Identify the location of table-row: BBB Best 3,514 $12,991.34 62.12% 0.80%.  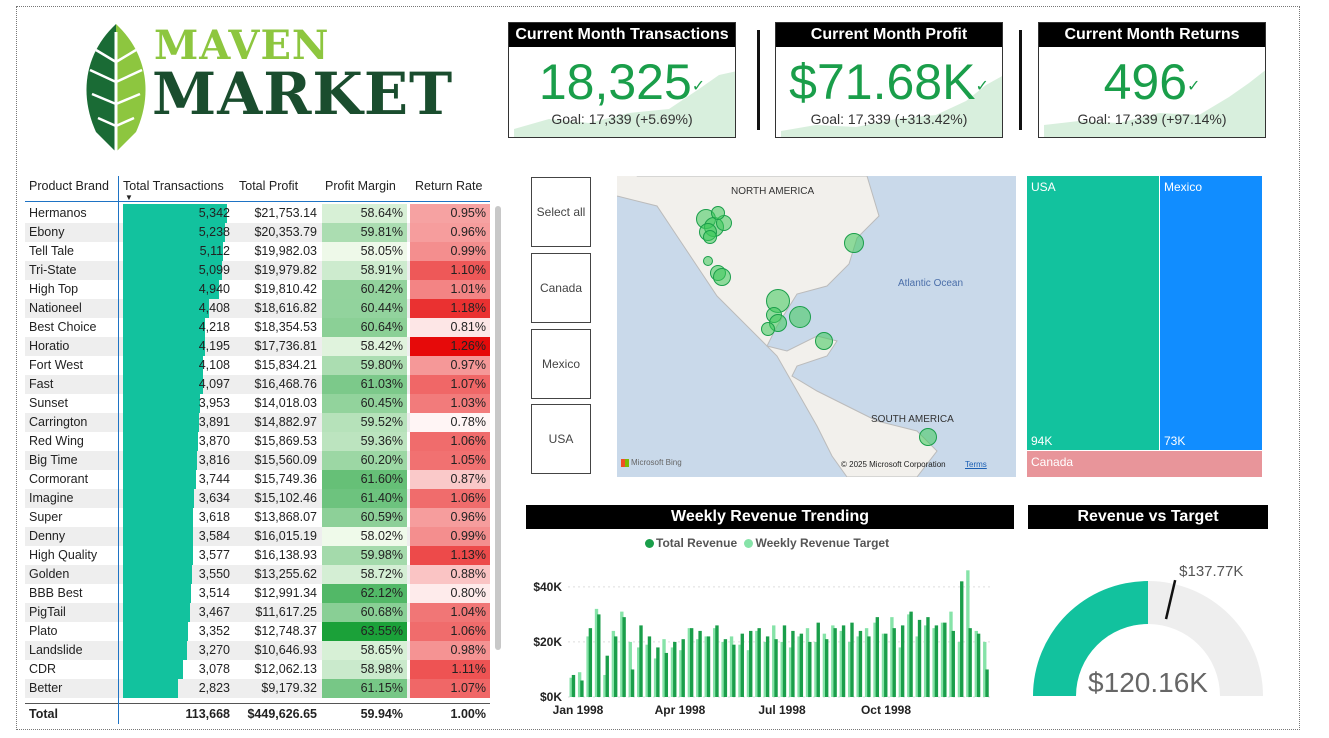
(257, 593).